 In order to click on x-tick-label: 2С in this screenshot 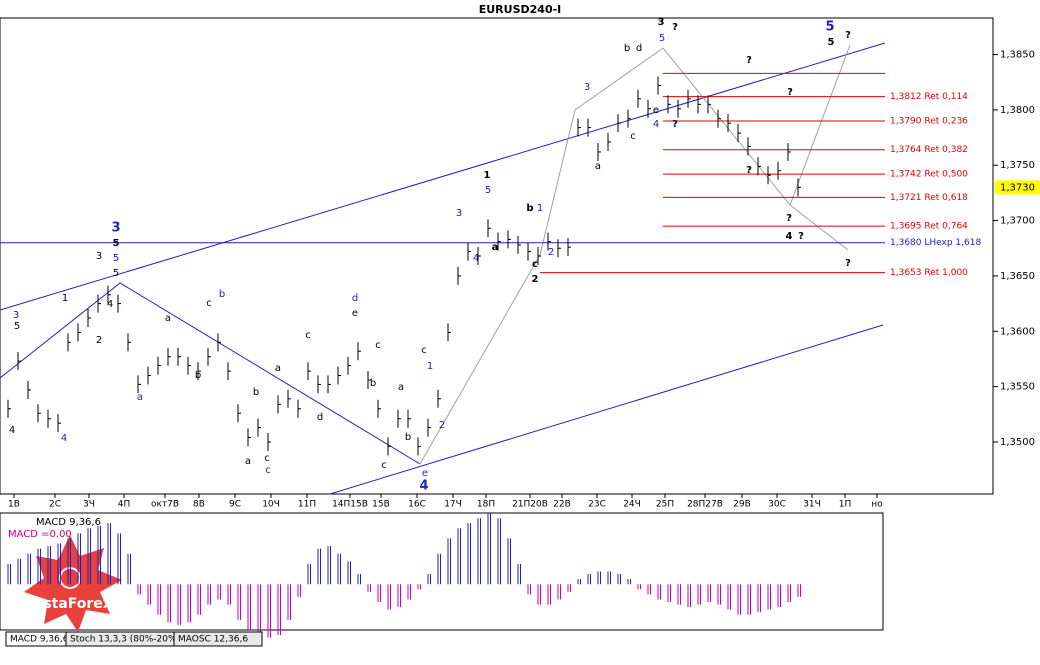, I will do `click(55, 505)`.